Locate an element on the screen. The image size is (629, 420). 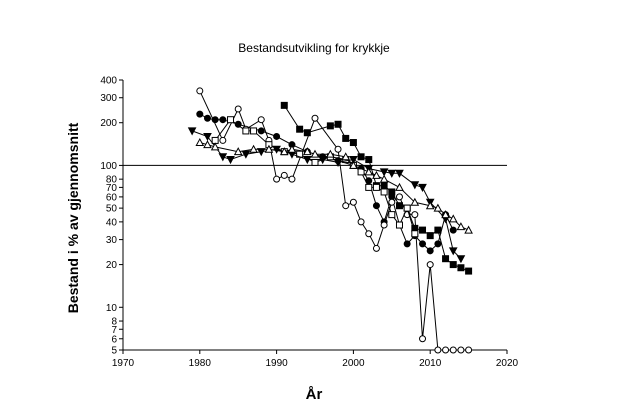
y-tick-label: 5 is located at coordinates (114, 351).